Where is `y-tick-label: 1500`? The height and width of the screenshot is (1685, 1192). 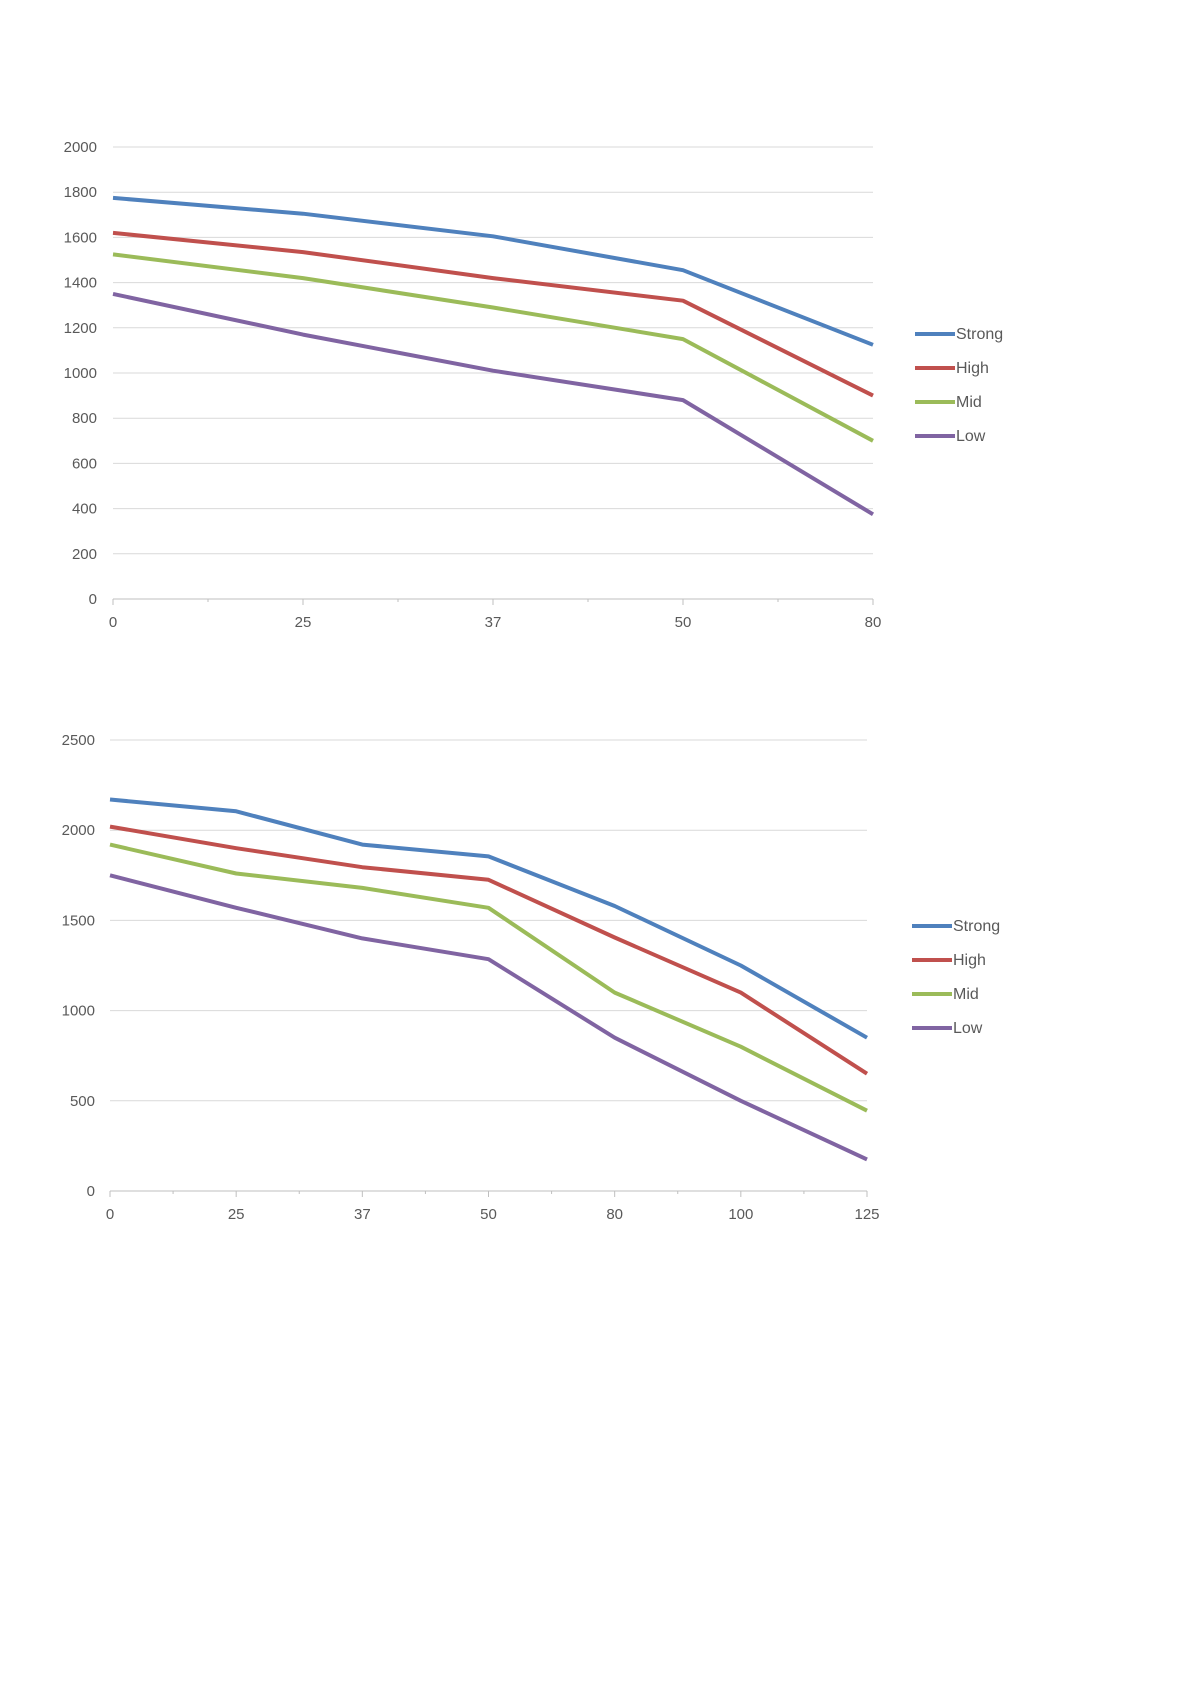 y-tick-label: 1500 is located at coordinates (78, 920).